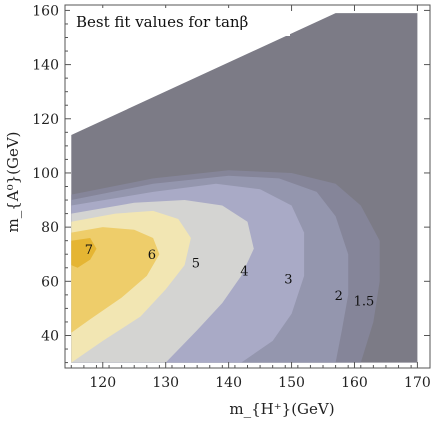 The image size is (441, 421). Describe the element at coordinates (364, 301) in the screenshot. I see `contour-label-1-5: 1.5` at that location.